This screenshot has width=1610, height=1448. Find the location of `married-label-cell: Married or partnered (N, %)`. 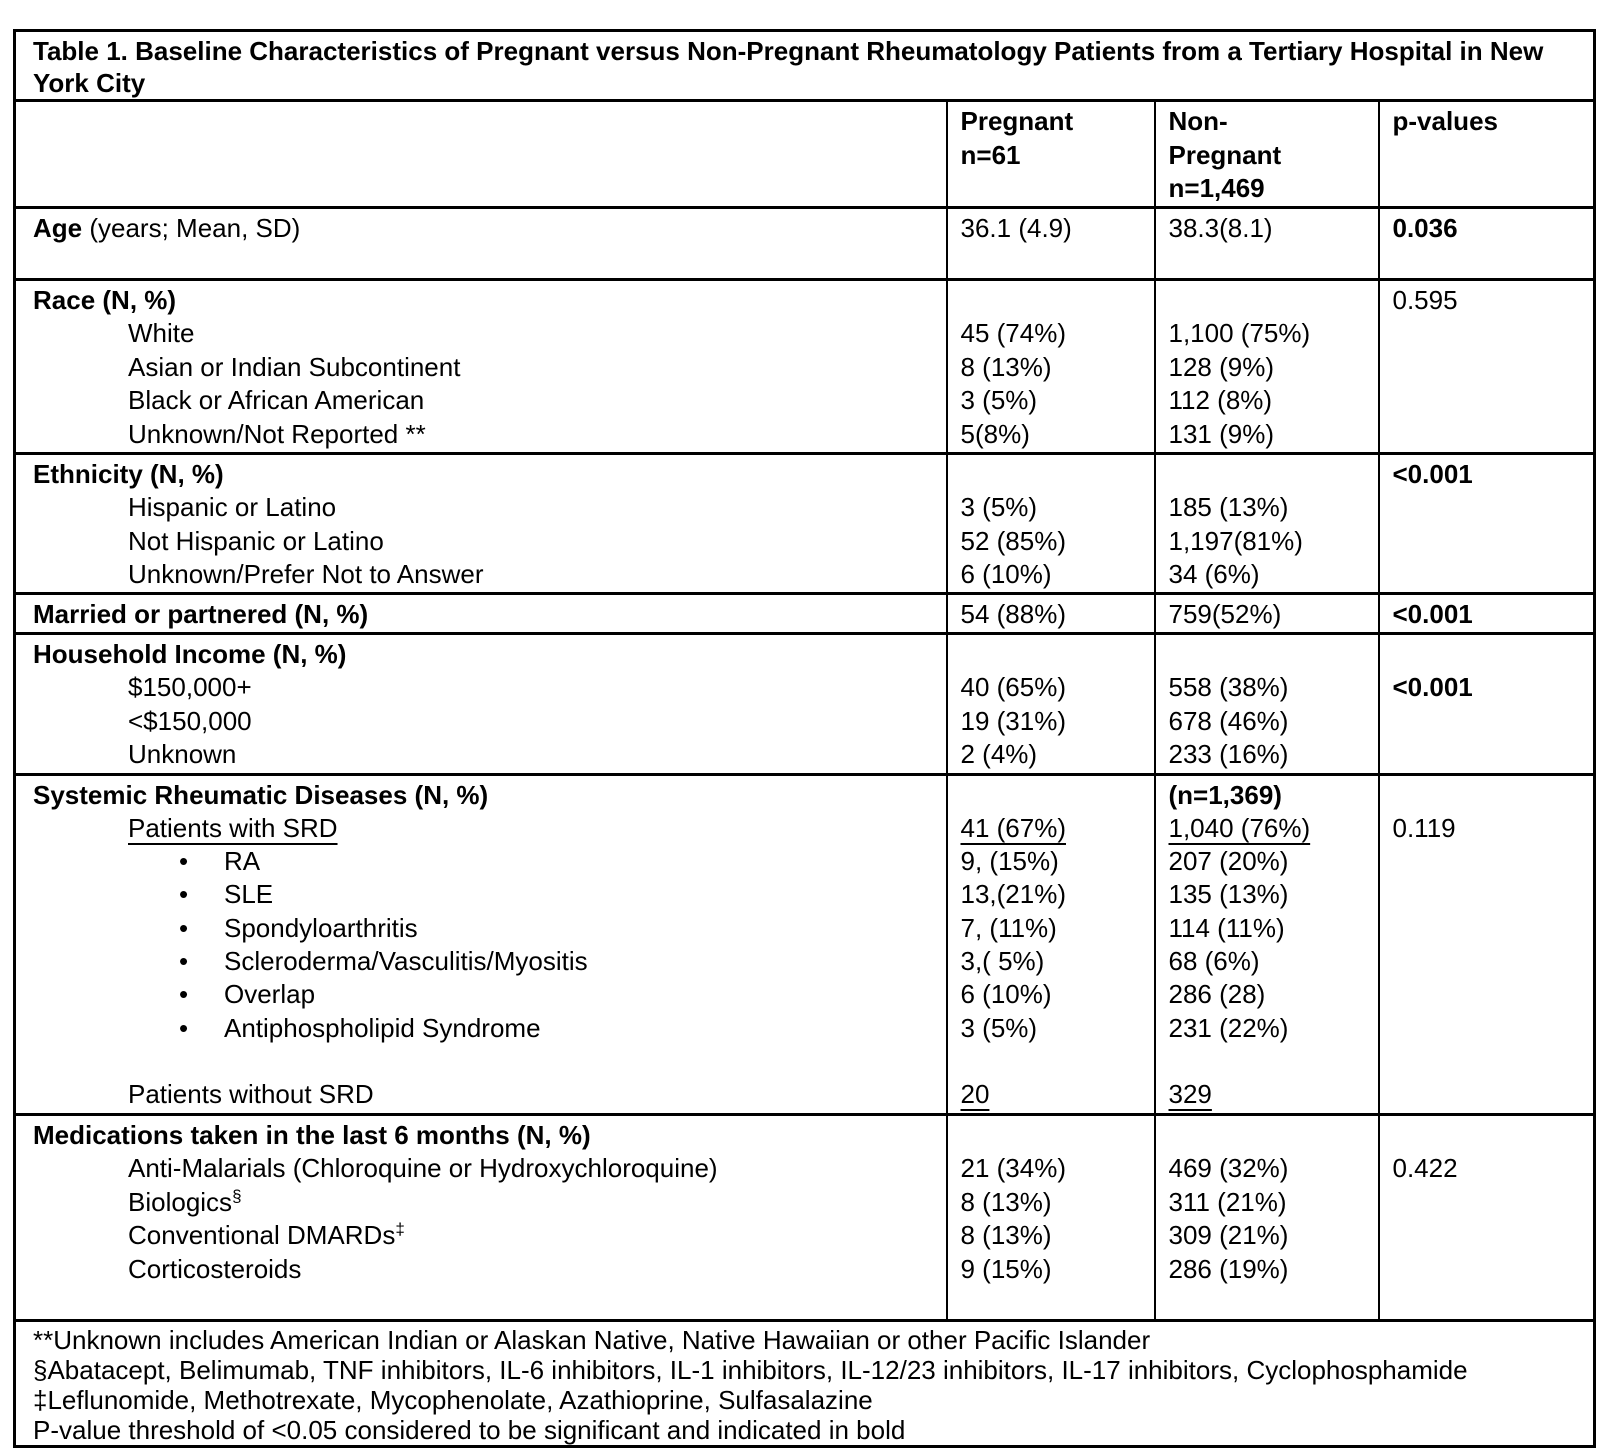

married-label-cell: Married or partnered (N, %) is located at coordinates (481, 613).